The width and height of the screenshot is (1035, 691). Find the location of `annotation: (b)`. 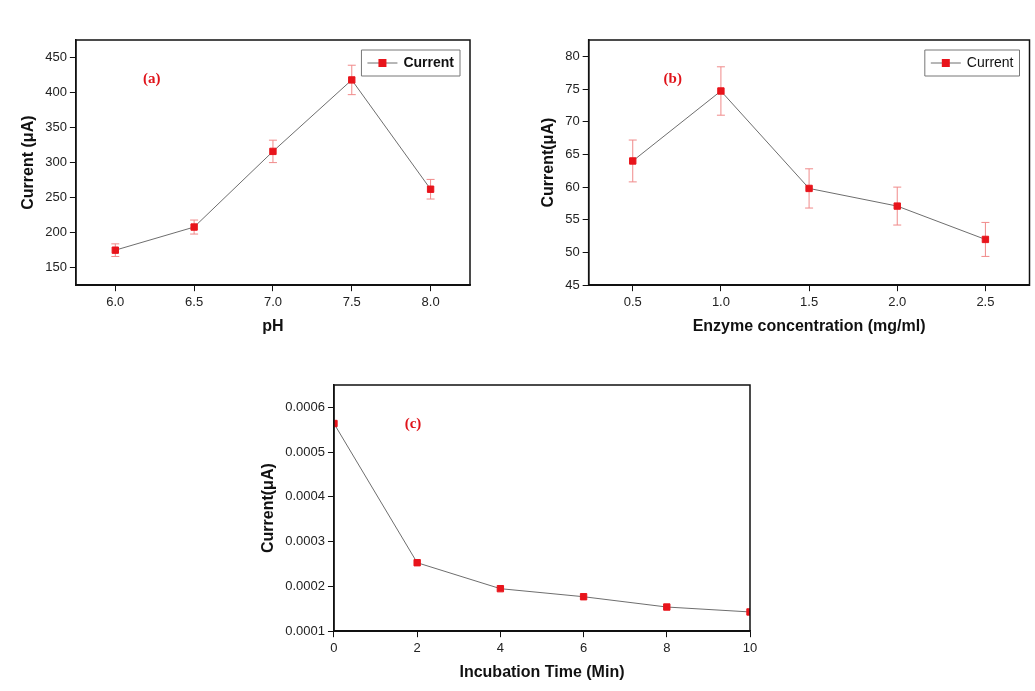

annotation: (b) is located at coordinates (672, 79).